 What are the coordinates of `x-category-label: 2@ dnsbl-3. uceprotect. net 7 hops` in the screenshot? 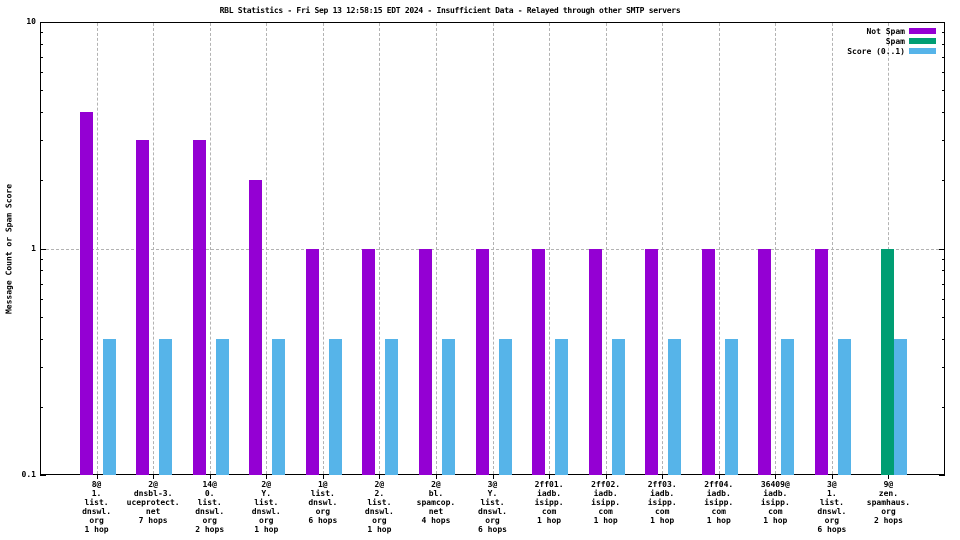 It's located at (153, 502).